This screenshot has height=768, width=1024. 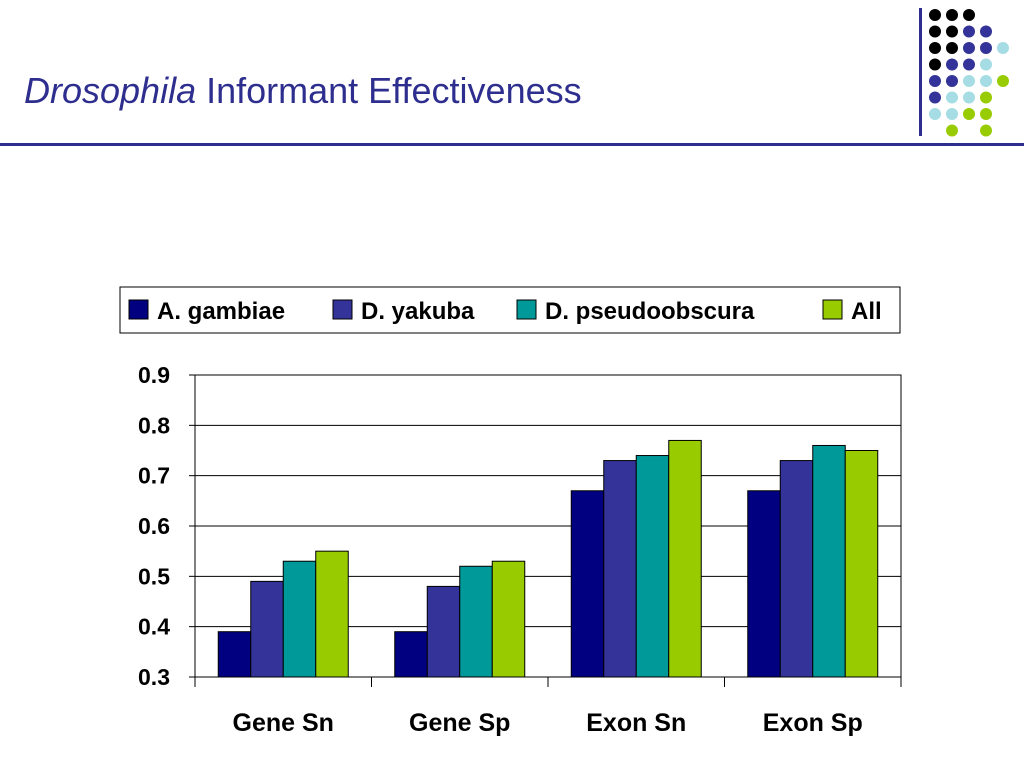 I want to click on title-underline, so click(x=512, y=144).